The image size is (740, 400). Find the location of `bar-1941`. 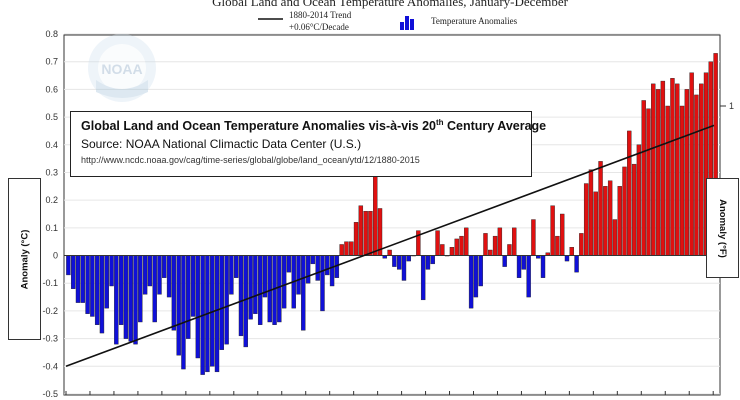

bar-1941 is located at coordinates (361, 230).